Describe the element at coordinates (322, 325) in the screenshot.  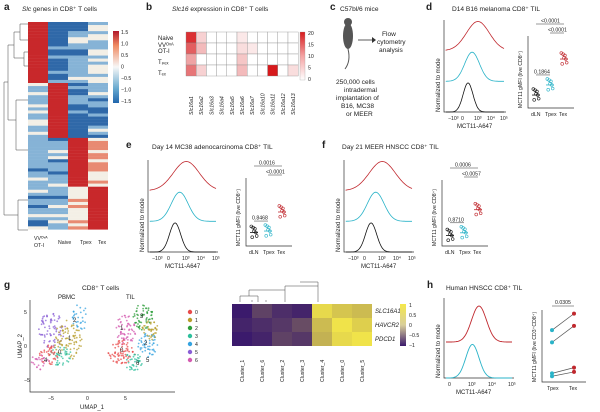
I see `panel-g-cell` at that location.